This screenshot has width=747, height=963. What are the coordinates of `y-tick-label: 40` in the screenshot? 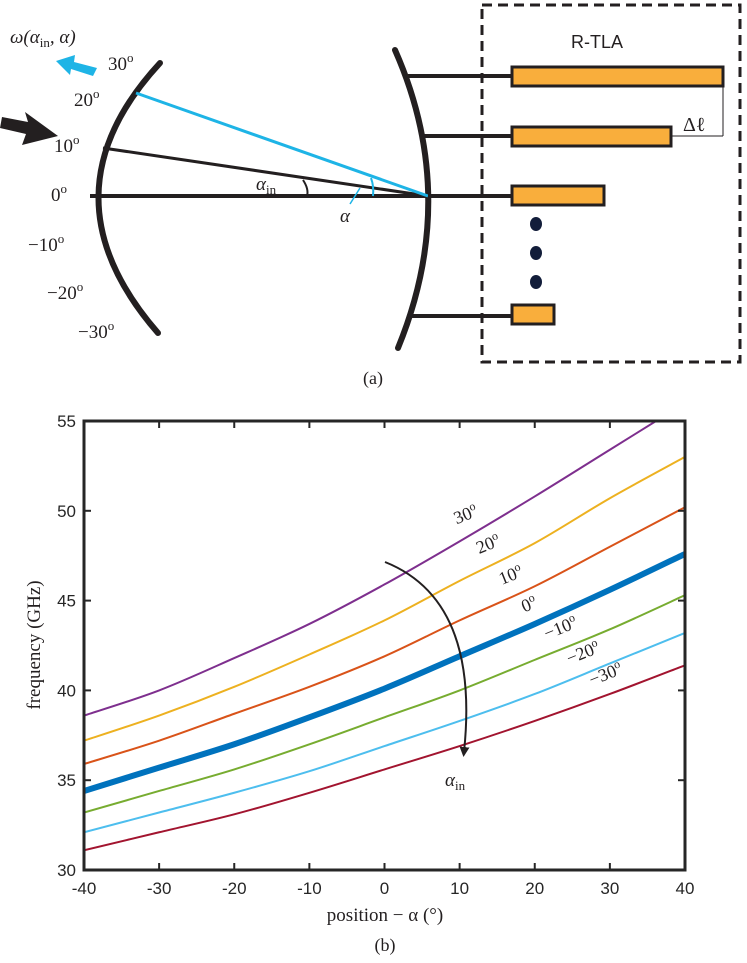 It's located at (66, 690).